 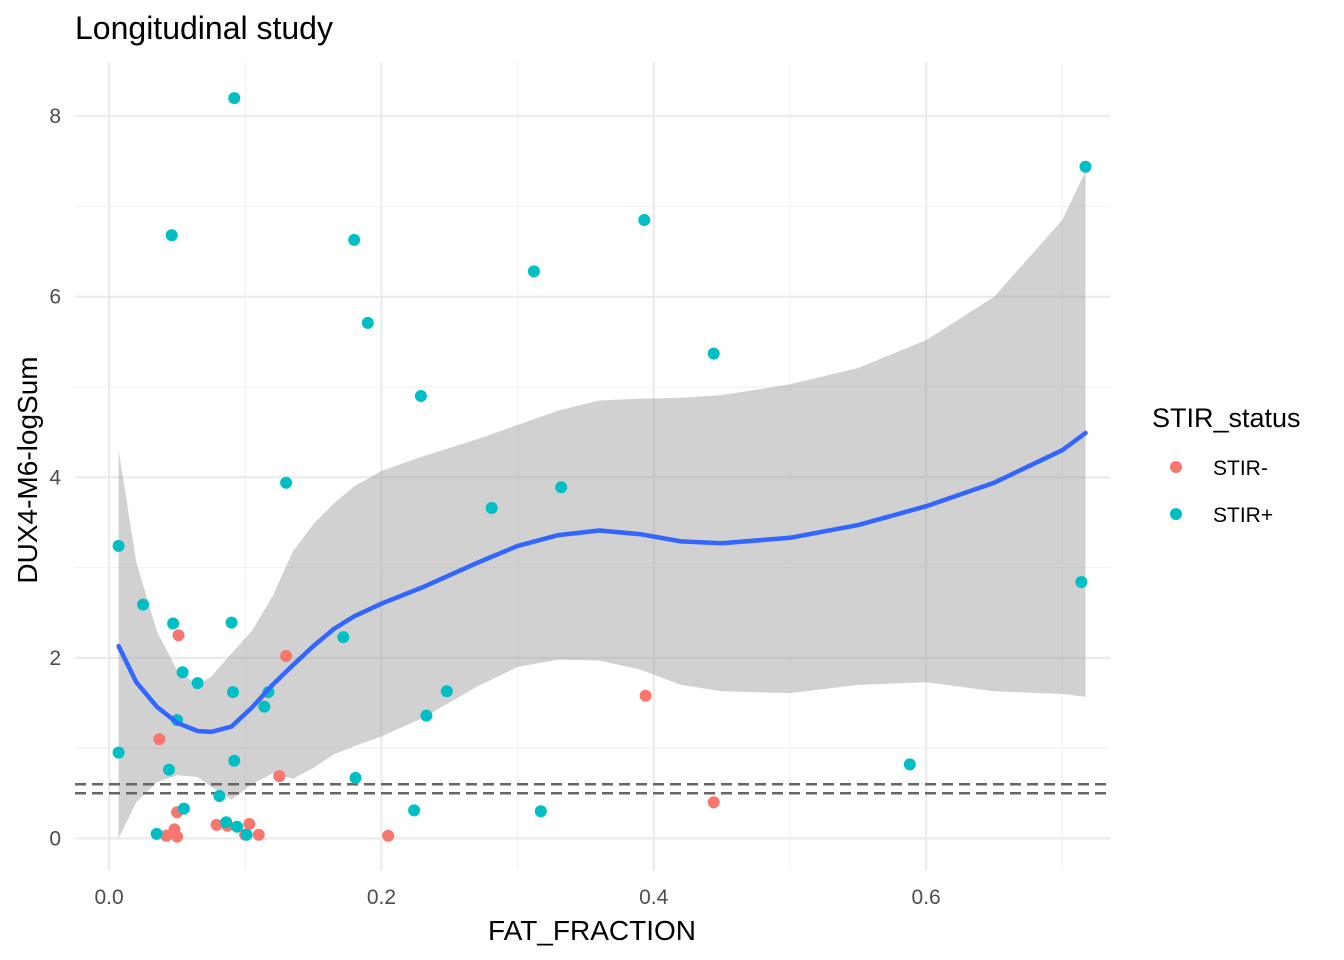 I want to click on y-axis-title: DUX4-M6-logSum, so click(x=27, y=469).